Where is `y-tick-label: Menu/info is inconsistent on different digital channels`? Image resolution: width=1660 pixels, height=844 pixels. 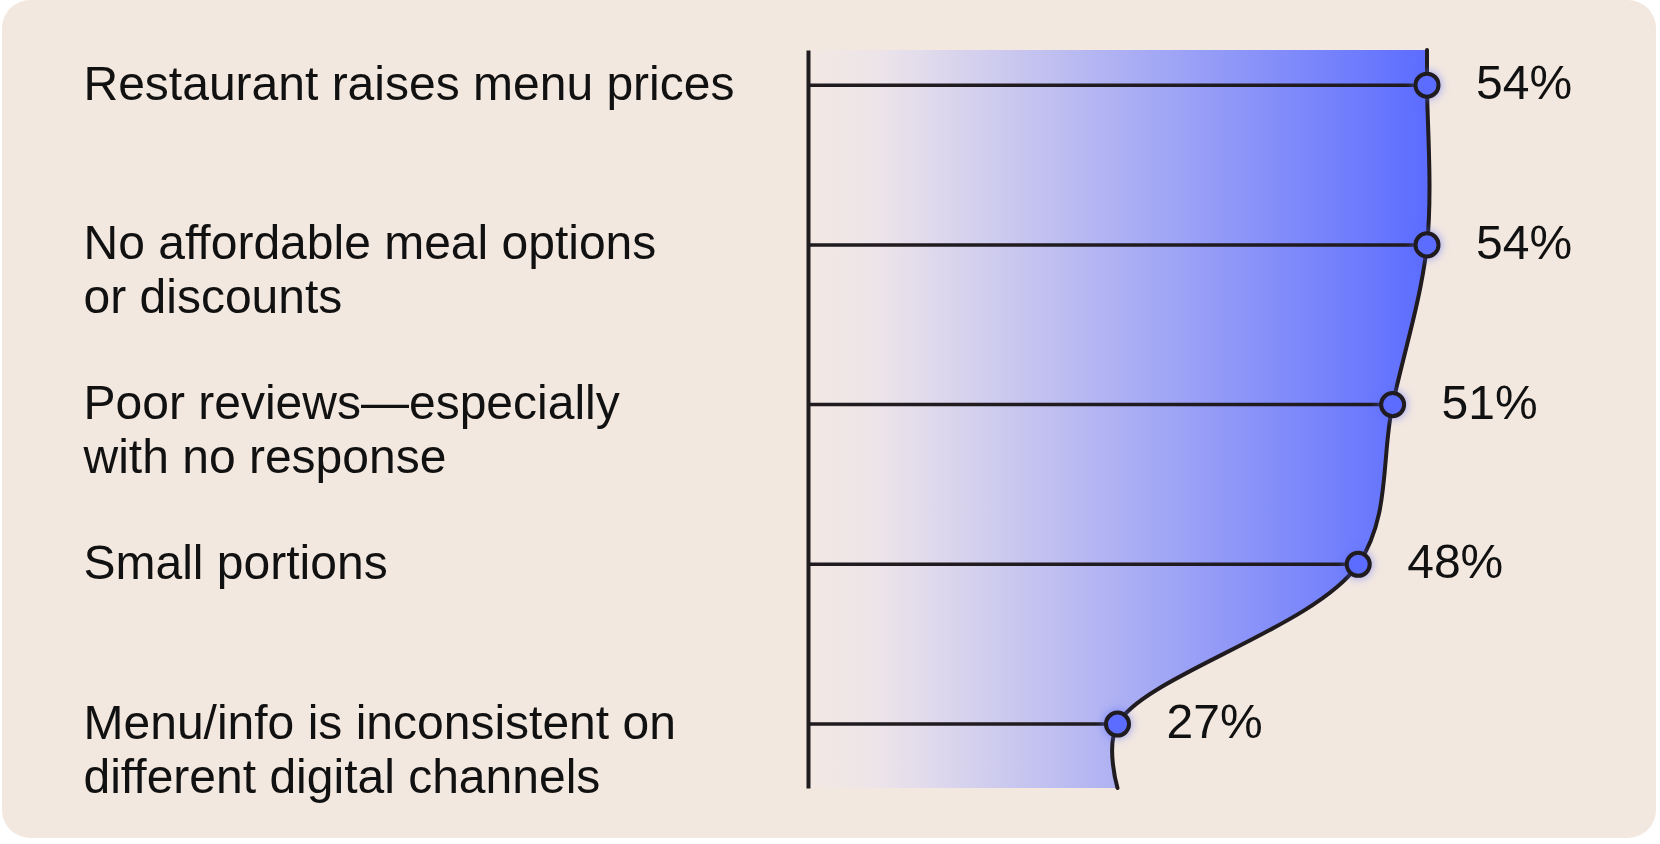
y-tick-label: Menu/info is inconsistent on different digital channels is located at coordinates (379, 749).